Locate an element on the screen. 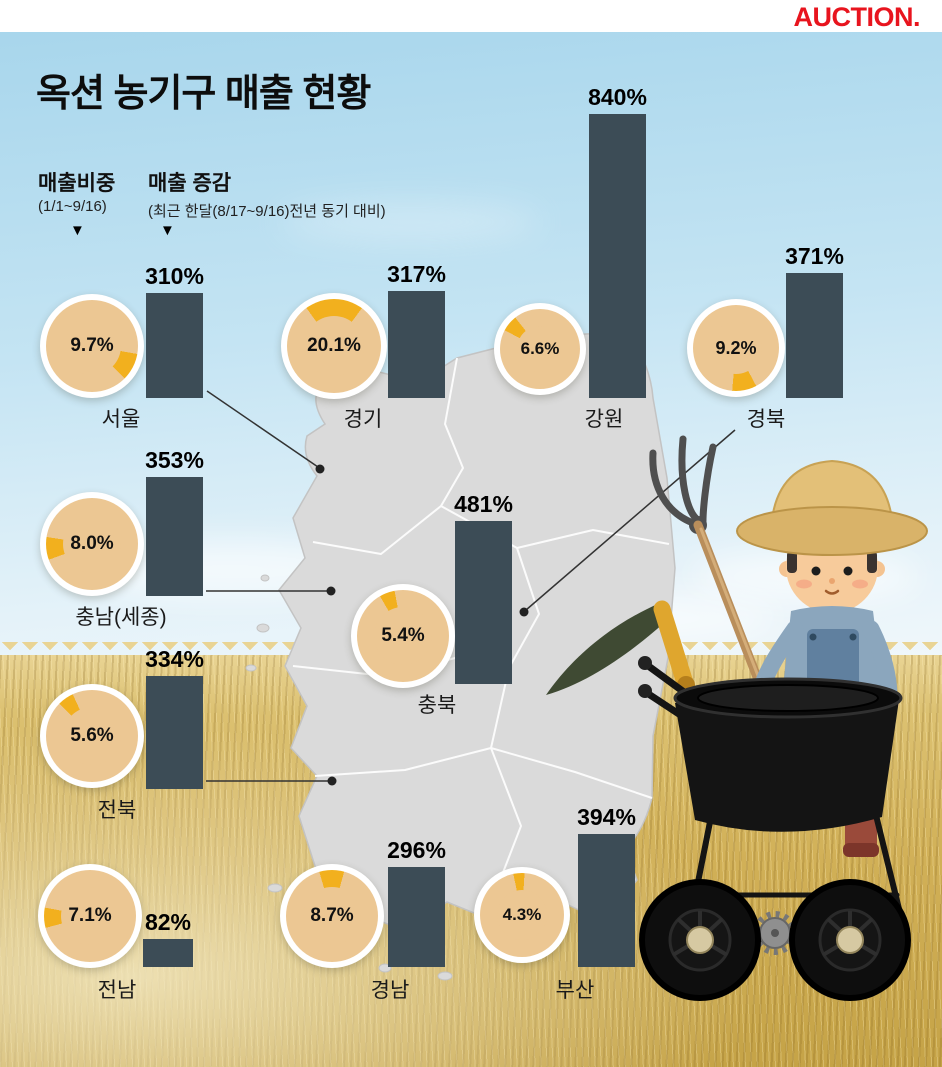 The image size is (942, 1067). legend-growth-label: 매출 증감 is located at coordinates (190, 183).